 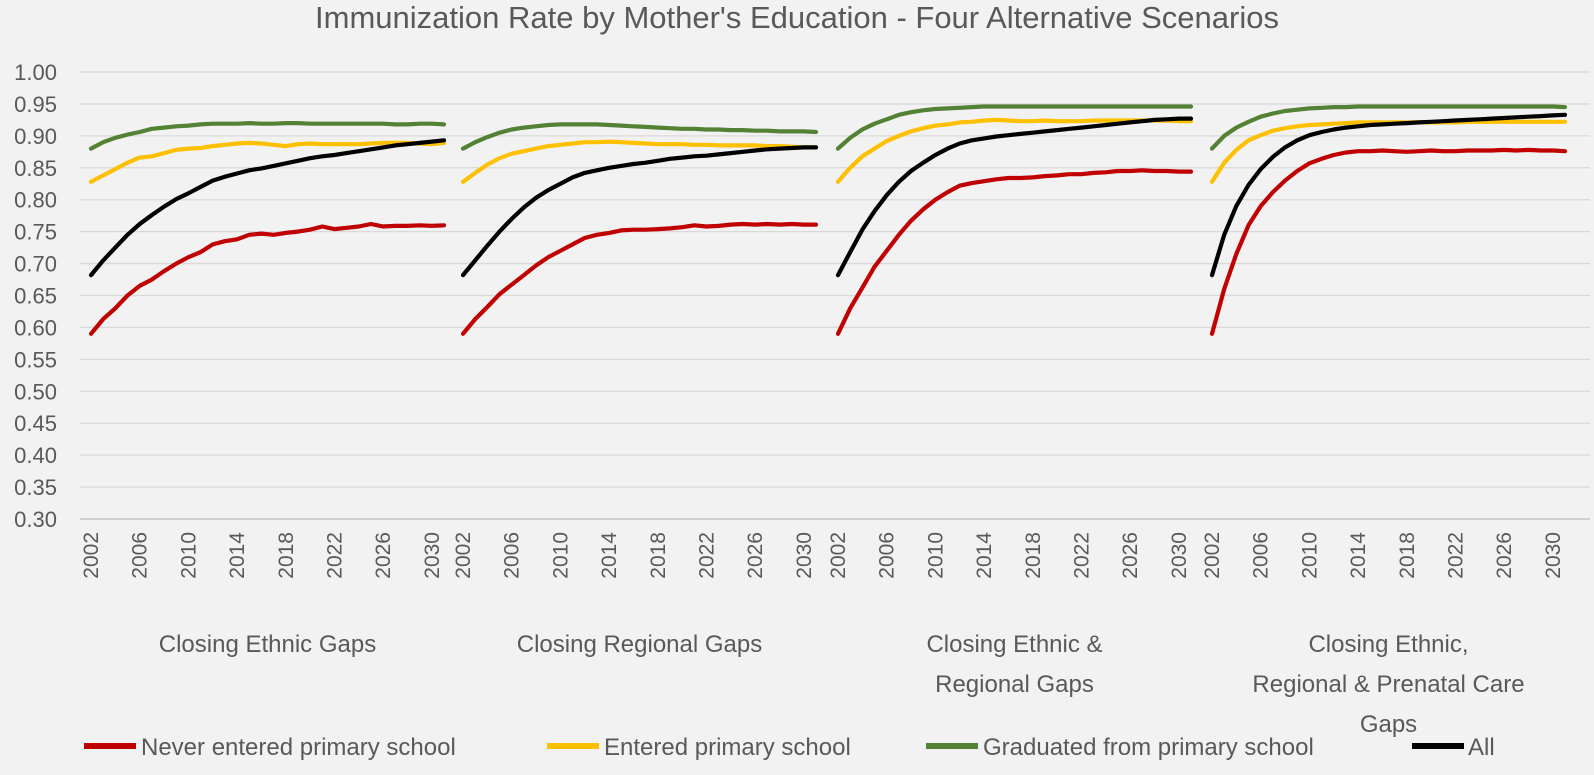 I want to click on scenario-label: Gaps, so click(x=1388, y=724).